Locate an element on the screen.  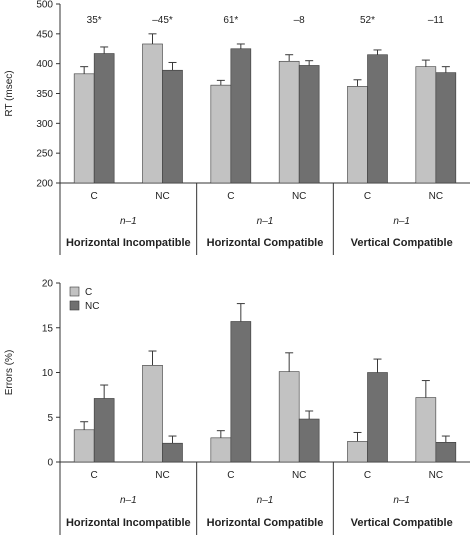
rt-y-tick-label: 500 is located at coordinates (44, 5).